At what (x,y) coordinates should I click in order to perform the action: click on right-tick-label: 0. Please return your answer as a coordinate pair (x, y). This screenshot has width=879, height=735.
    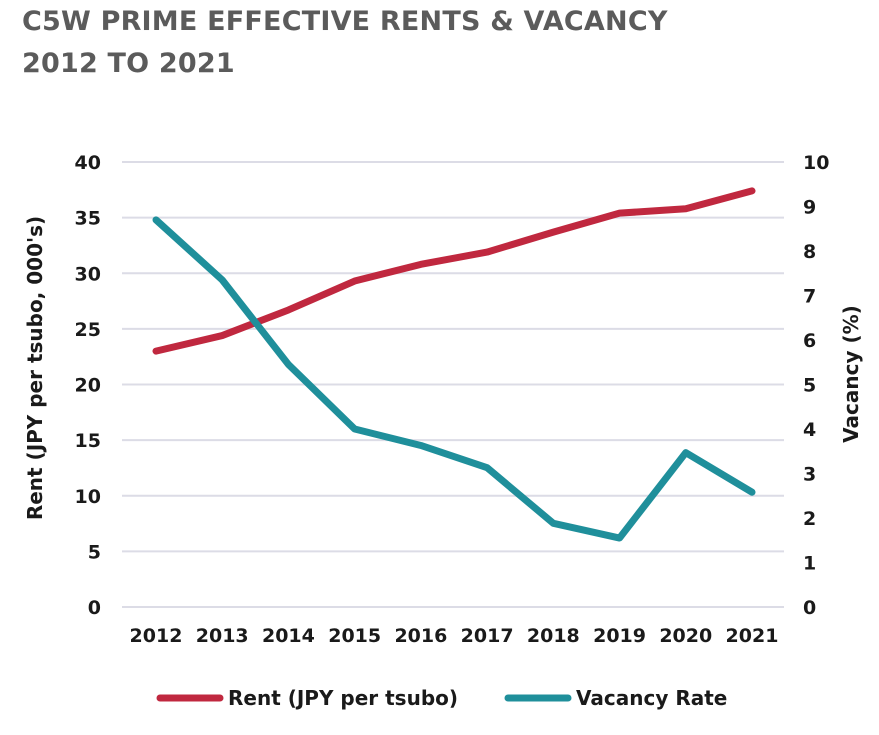
    Looking at the image, I should click on (809, 608).